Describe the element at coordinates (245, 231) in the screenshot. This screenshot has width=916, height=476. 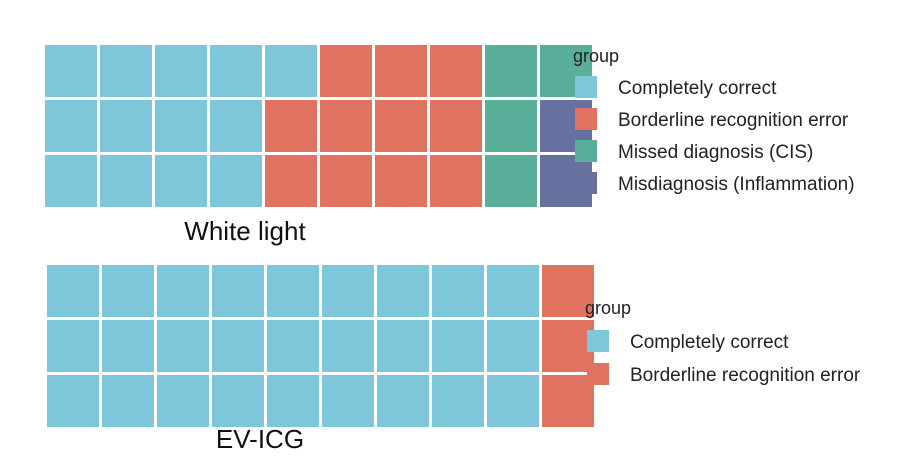
I see `panel-title: White light` at that location.